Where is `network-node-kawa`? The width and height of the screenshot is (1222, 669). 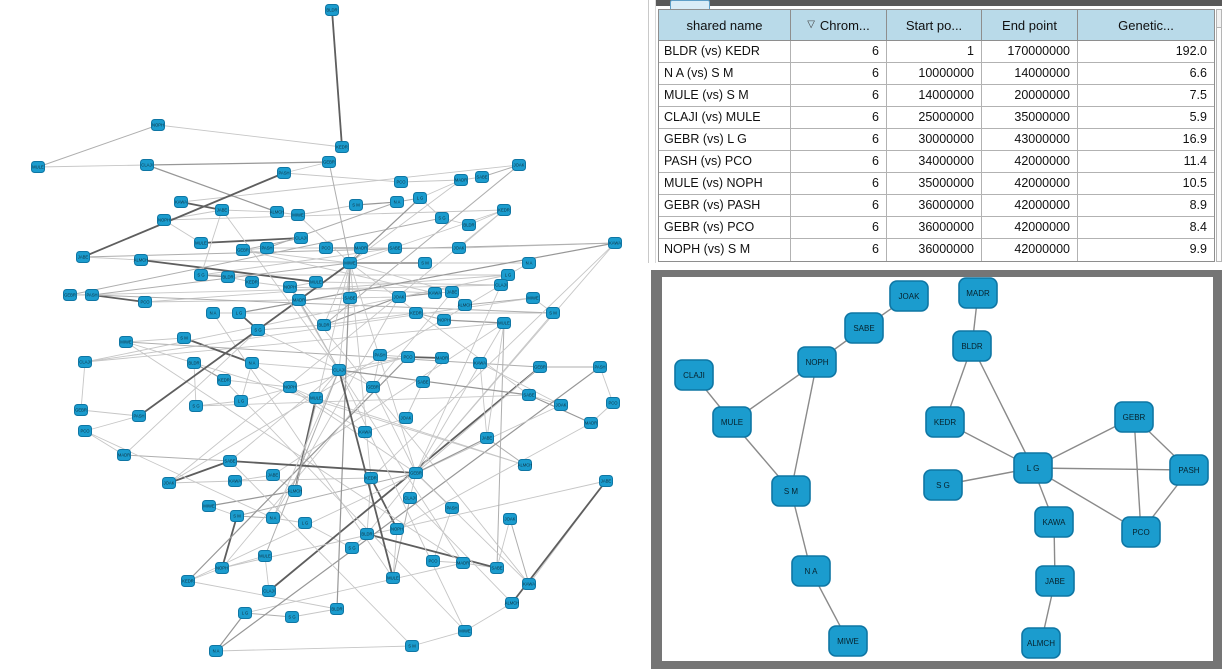
network-node-kawa is located at coordinates (1054, 522).